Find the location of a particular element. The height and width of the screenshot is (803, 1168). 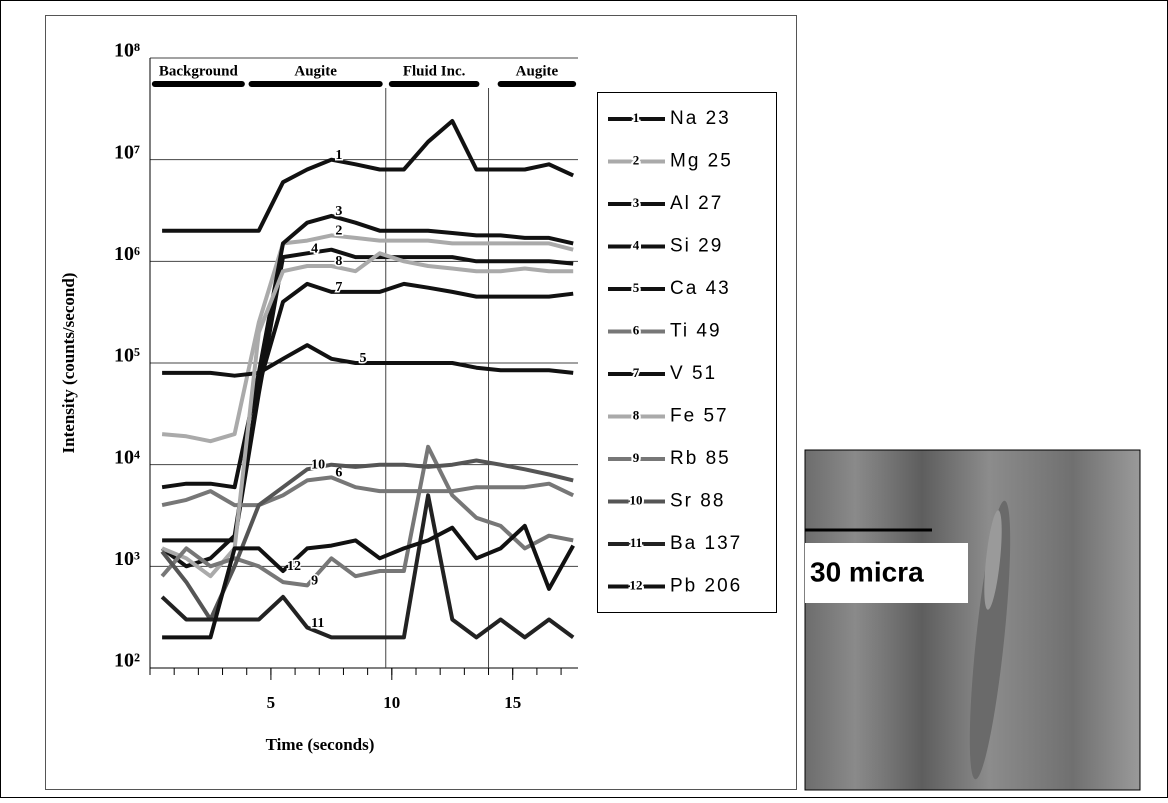

series-number: 4 is located at coordinates (314, 249).